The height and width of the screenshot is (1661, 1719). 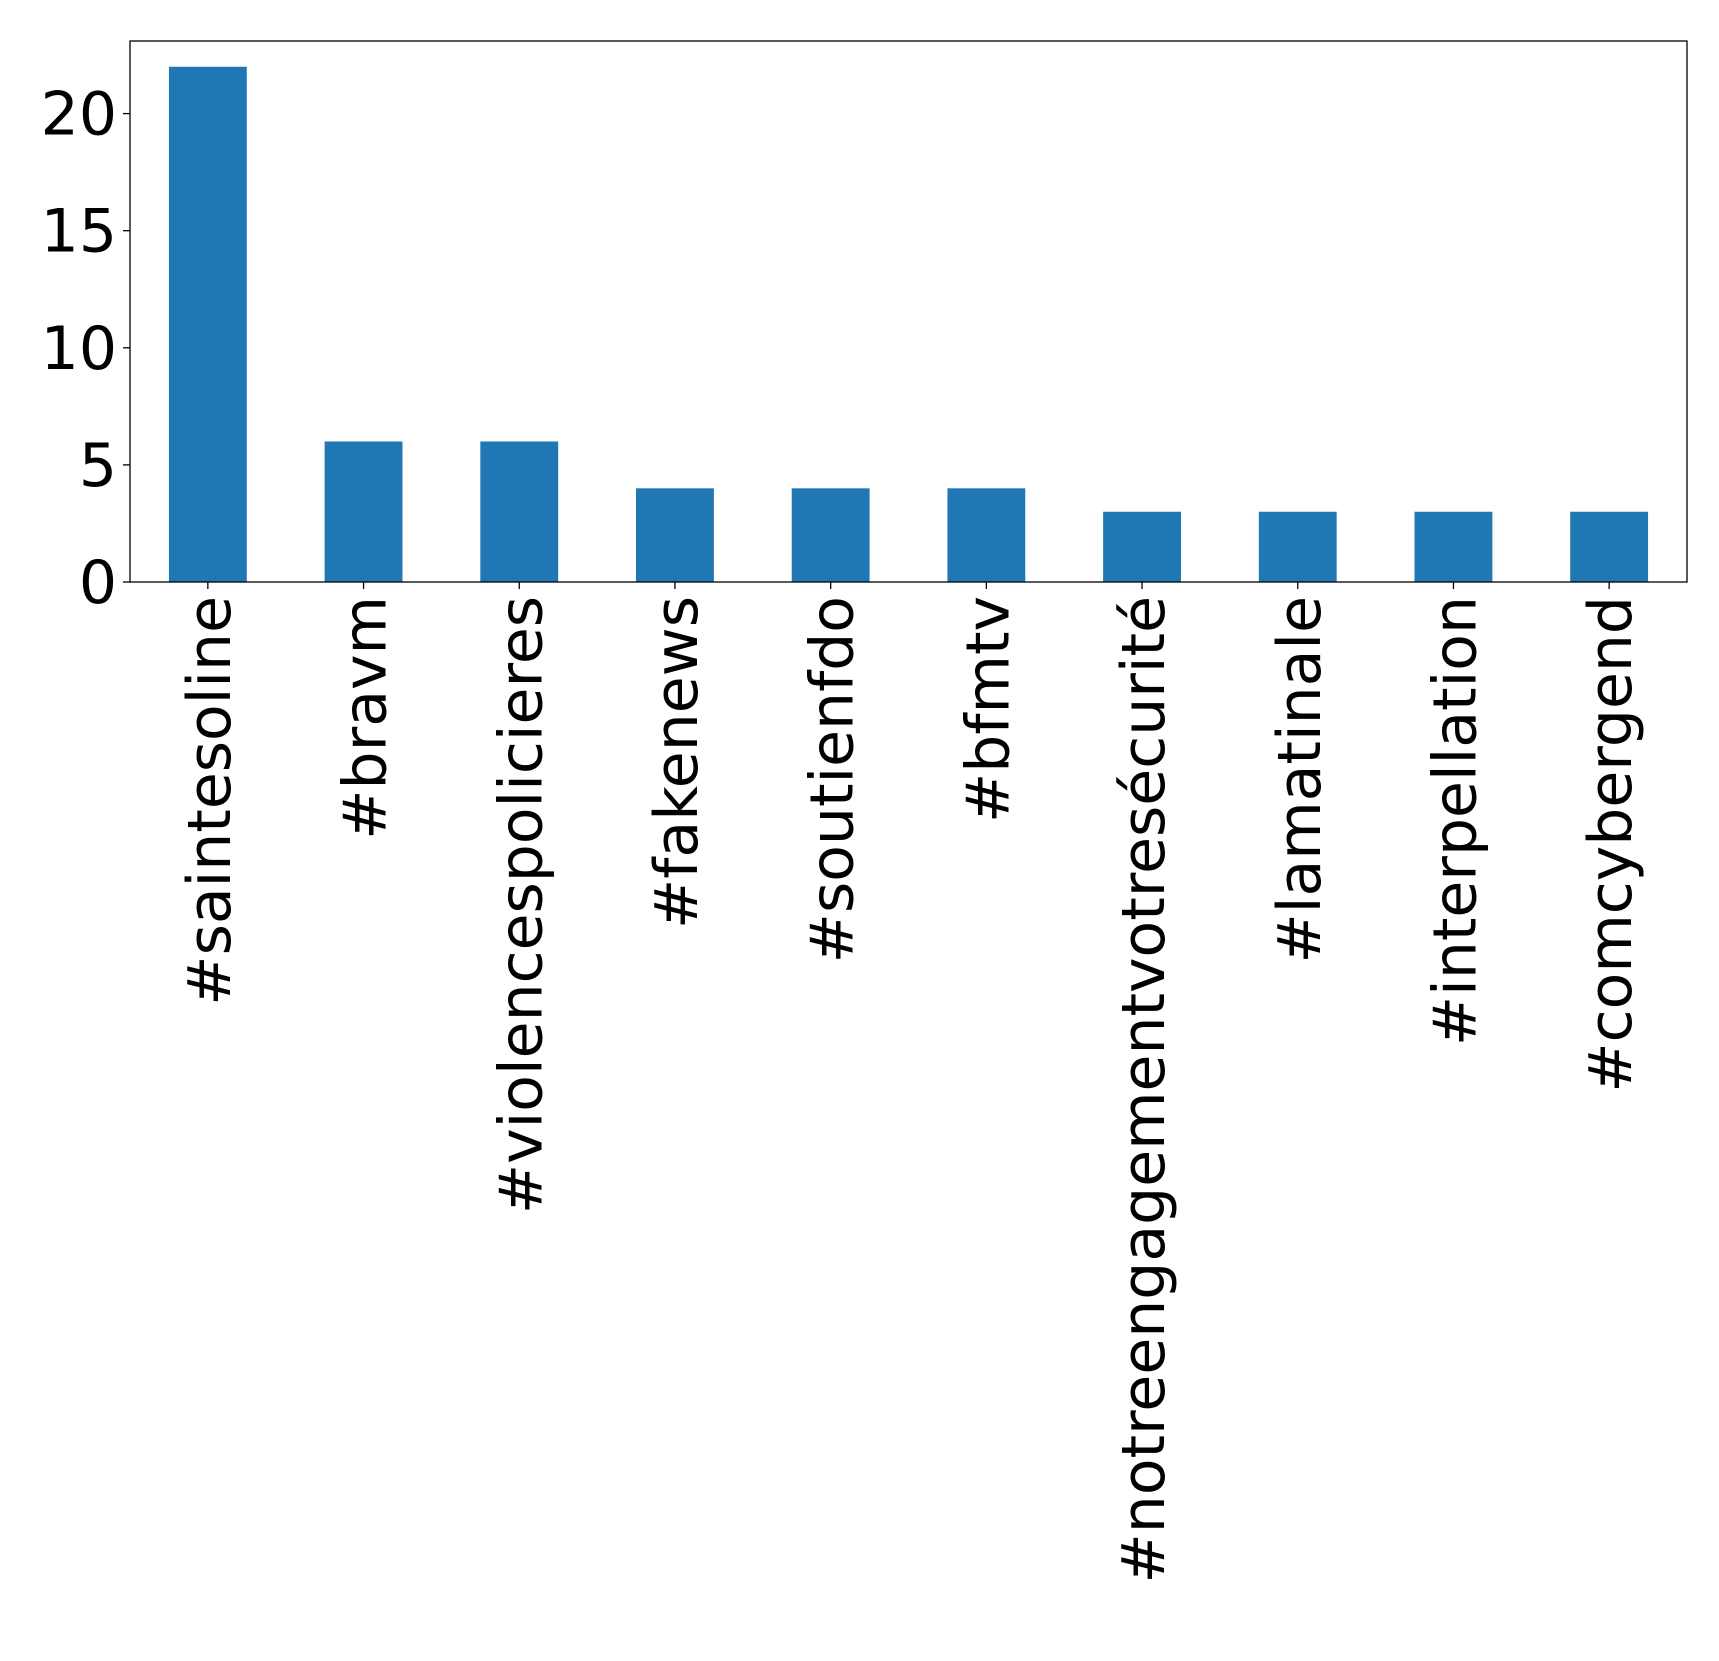 I want to click on x-tick-label: #saintesoline, so click(x=210, y=801).